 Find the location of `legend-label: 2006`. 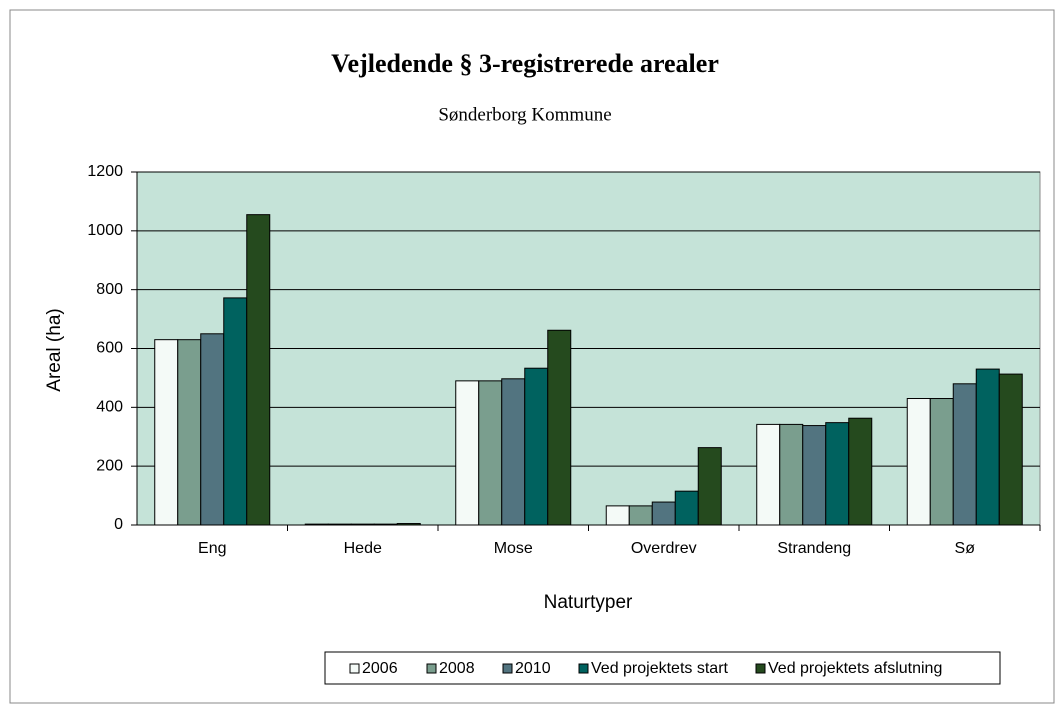

legend-label: 2006 is located at coordinates (380, 668).